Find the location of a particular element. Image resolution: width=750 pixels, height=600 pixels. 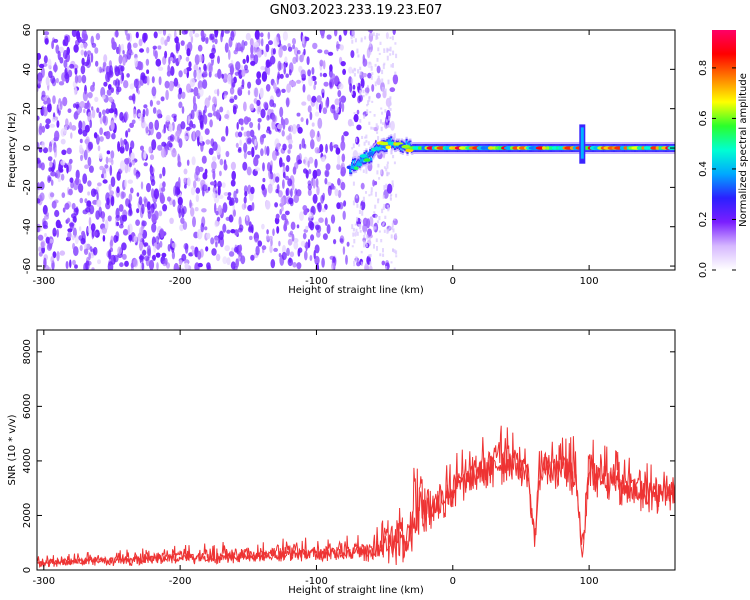

y-tick-label: -40 is located at coordinates (27, 227).